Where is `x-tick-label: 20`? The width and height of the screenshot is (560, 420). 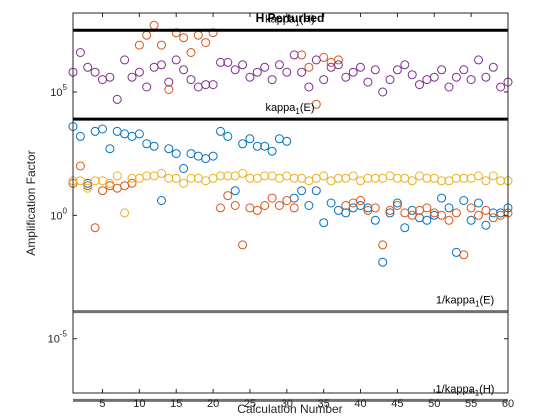
x-tick-label: 20 is located at coordinates (213, 404).